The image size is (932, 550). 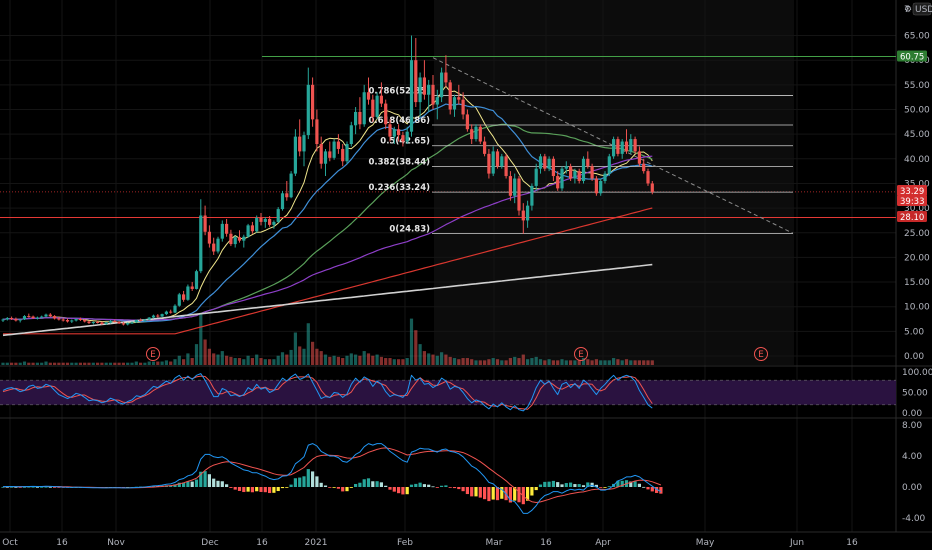 I want to click on price-tick-label: 7, so click(x=907, y=10).